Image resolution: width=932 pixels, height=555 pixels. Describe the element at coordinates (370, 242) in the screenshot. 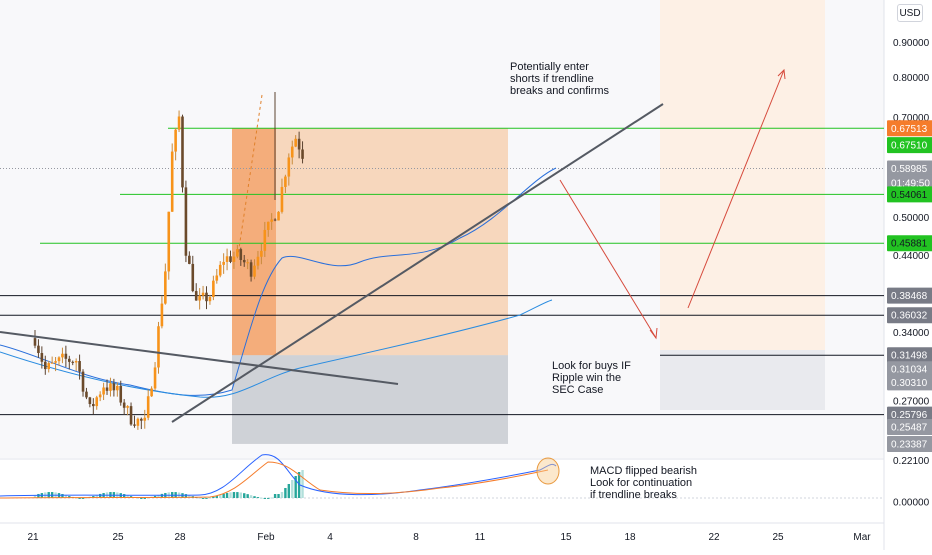

I see `position-profit-zone` at that location.